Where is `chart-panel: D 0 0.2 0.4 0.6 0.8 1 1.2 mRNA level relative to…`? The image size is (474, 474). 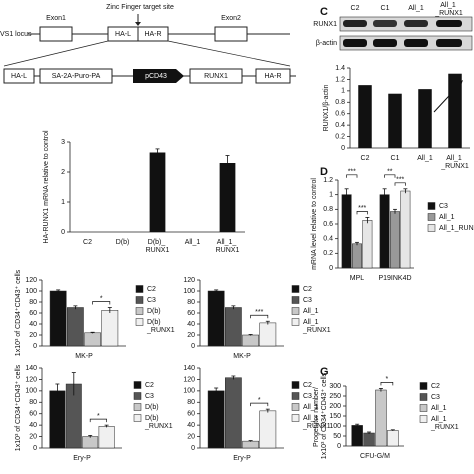
chart-panel: D 0 0.2 0.4 0.6 0.8 1 1.2 mRNA level relative to… is located at coordinates (392, 224).